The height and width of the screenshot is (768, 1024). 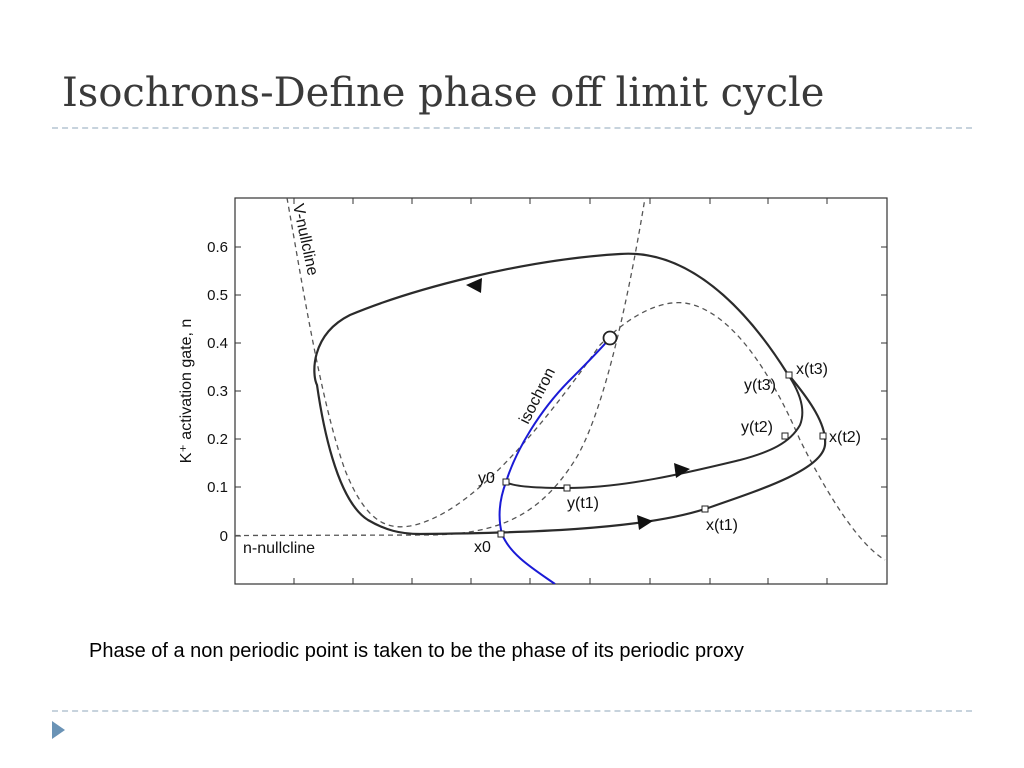 What do you see at coordinates (186, 391) in the screenshot?
I see `y-axis-label: K⁺ activation gate, n` at bounding box center [186, 391].